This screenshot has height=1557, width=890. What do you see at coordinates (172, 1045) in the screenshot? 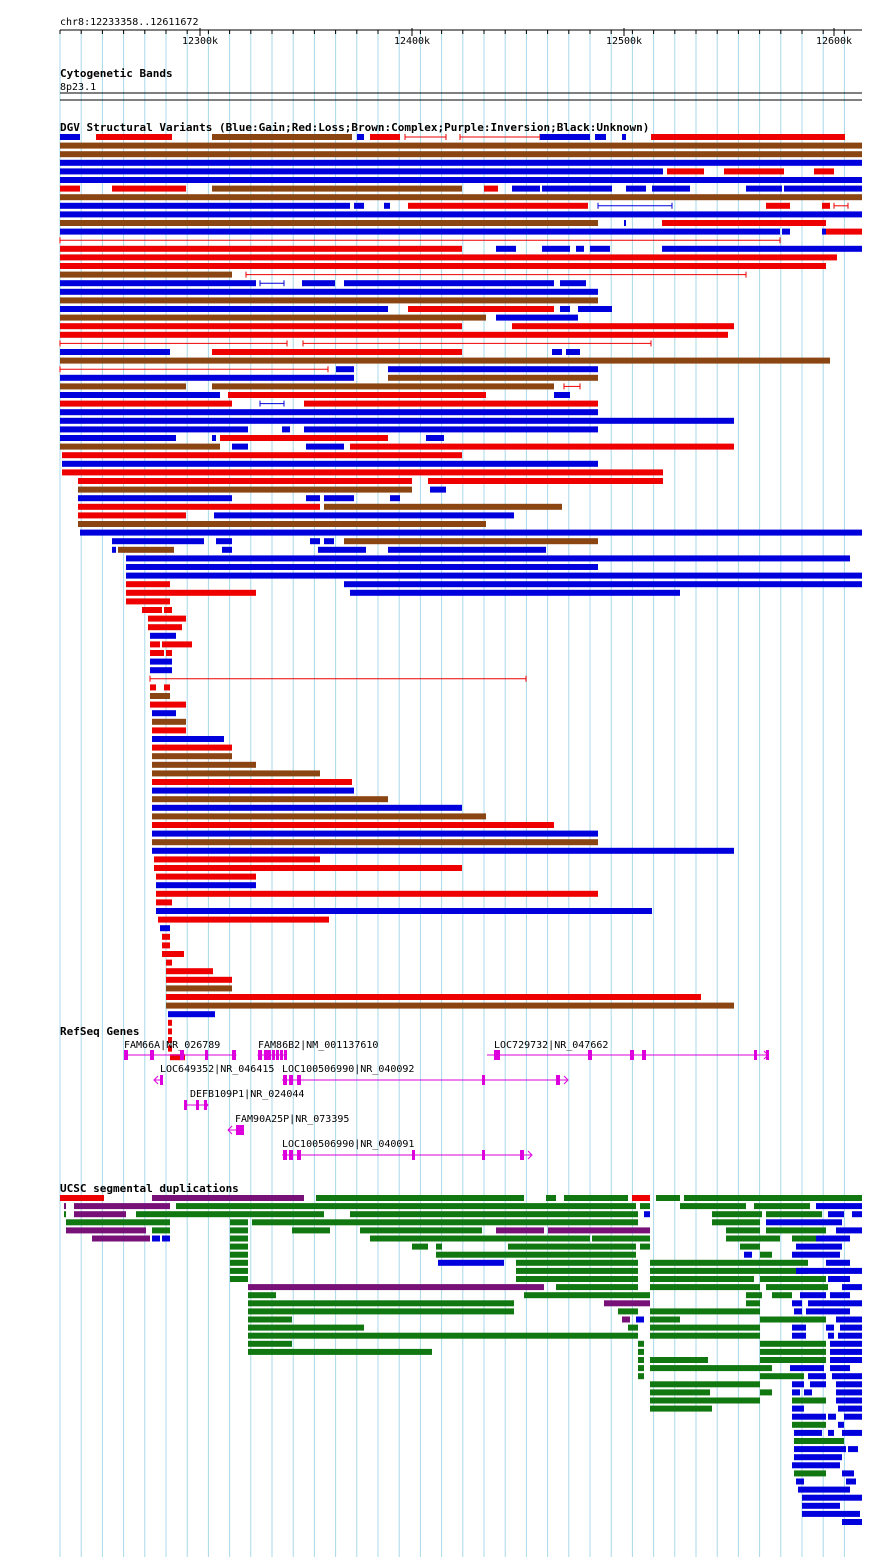
I see `gene-label-fam66a: FAM66A|NR_026789` at bounding box center [172, 1045].